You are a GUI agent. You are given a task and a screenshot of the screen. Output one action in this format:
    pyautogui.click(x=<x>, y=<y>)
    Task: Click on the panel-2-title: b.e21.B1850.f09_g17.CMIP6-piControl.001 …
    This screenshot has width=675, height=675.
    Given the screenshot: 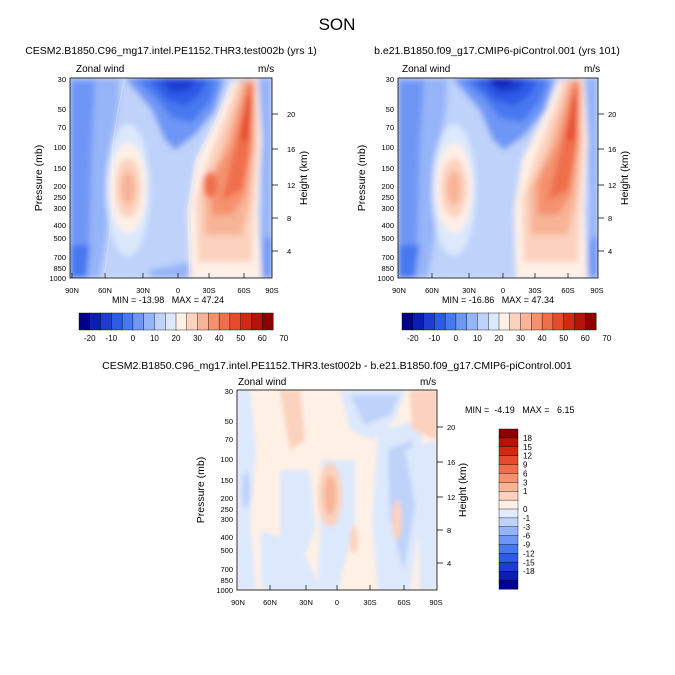 What is the action you would take?
    pyautogui.click(x=497, y=51)
    